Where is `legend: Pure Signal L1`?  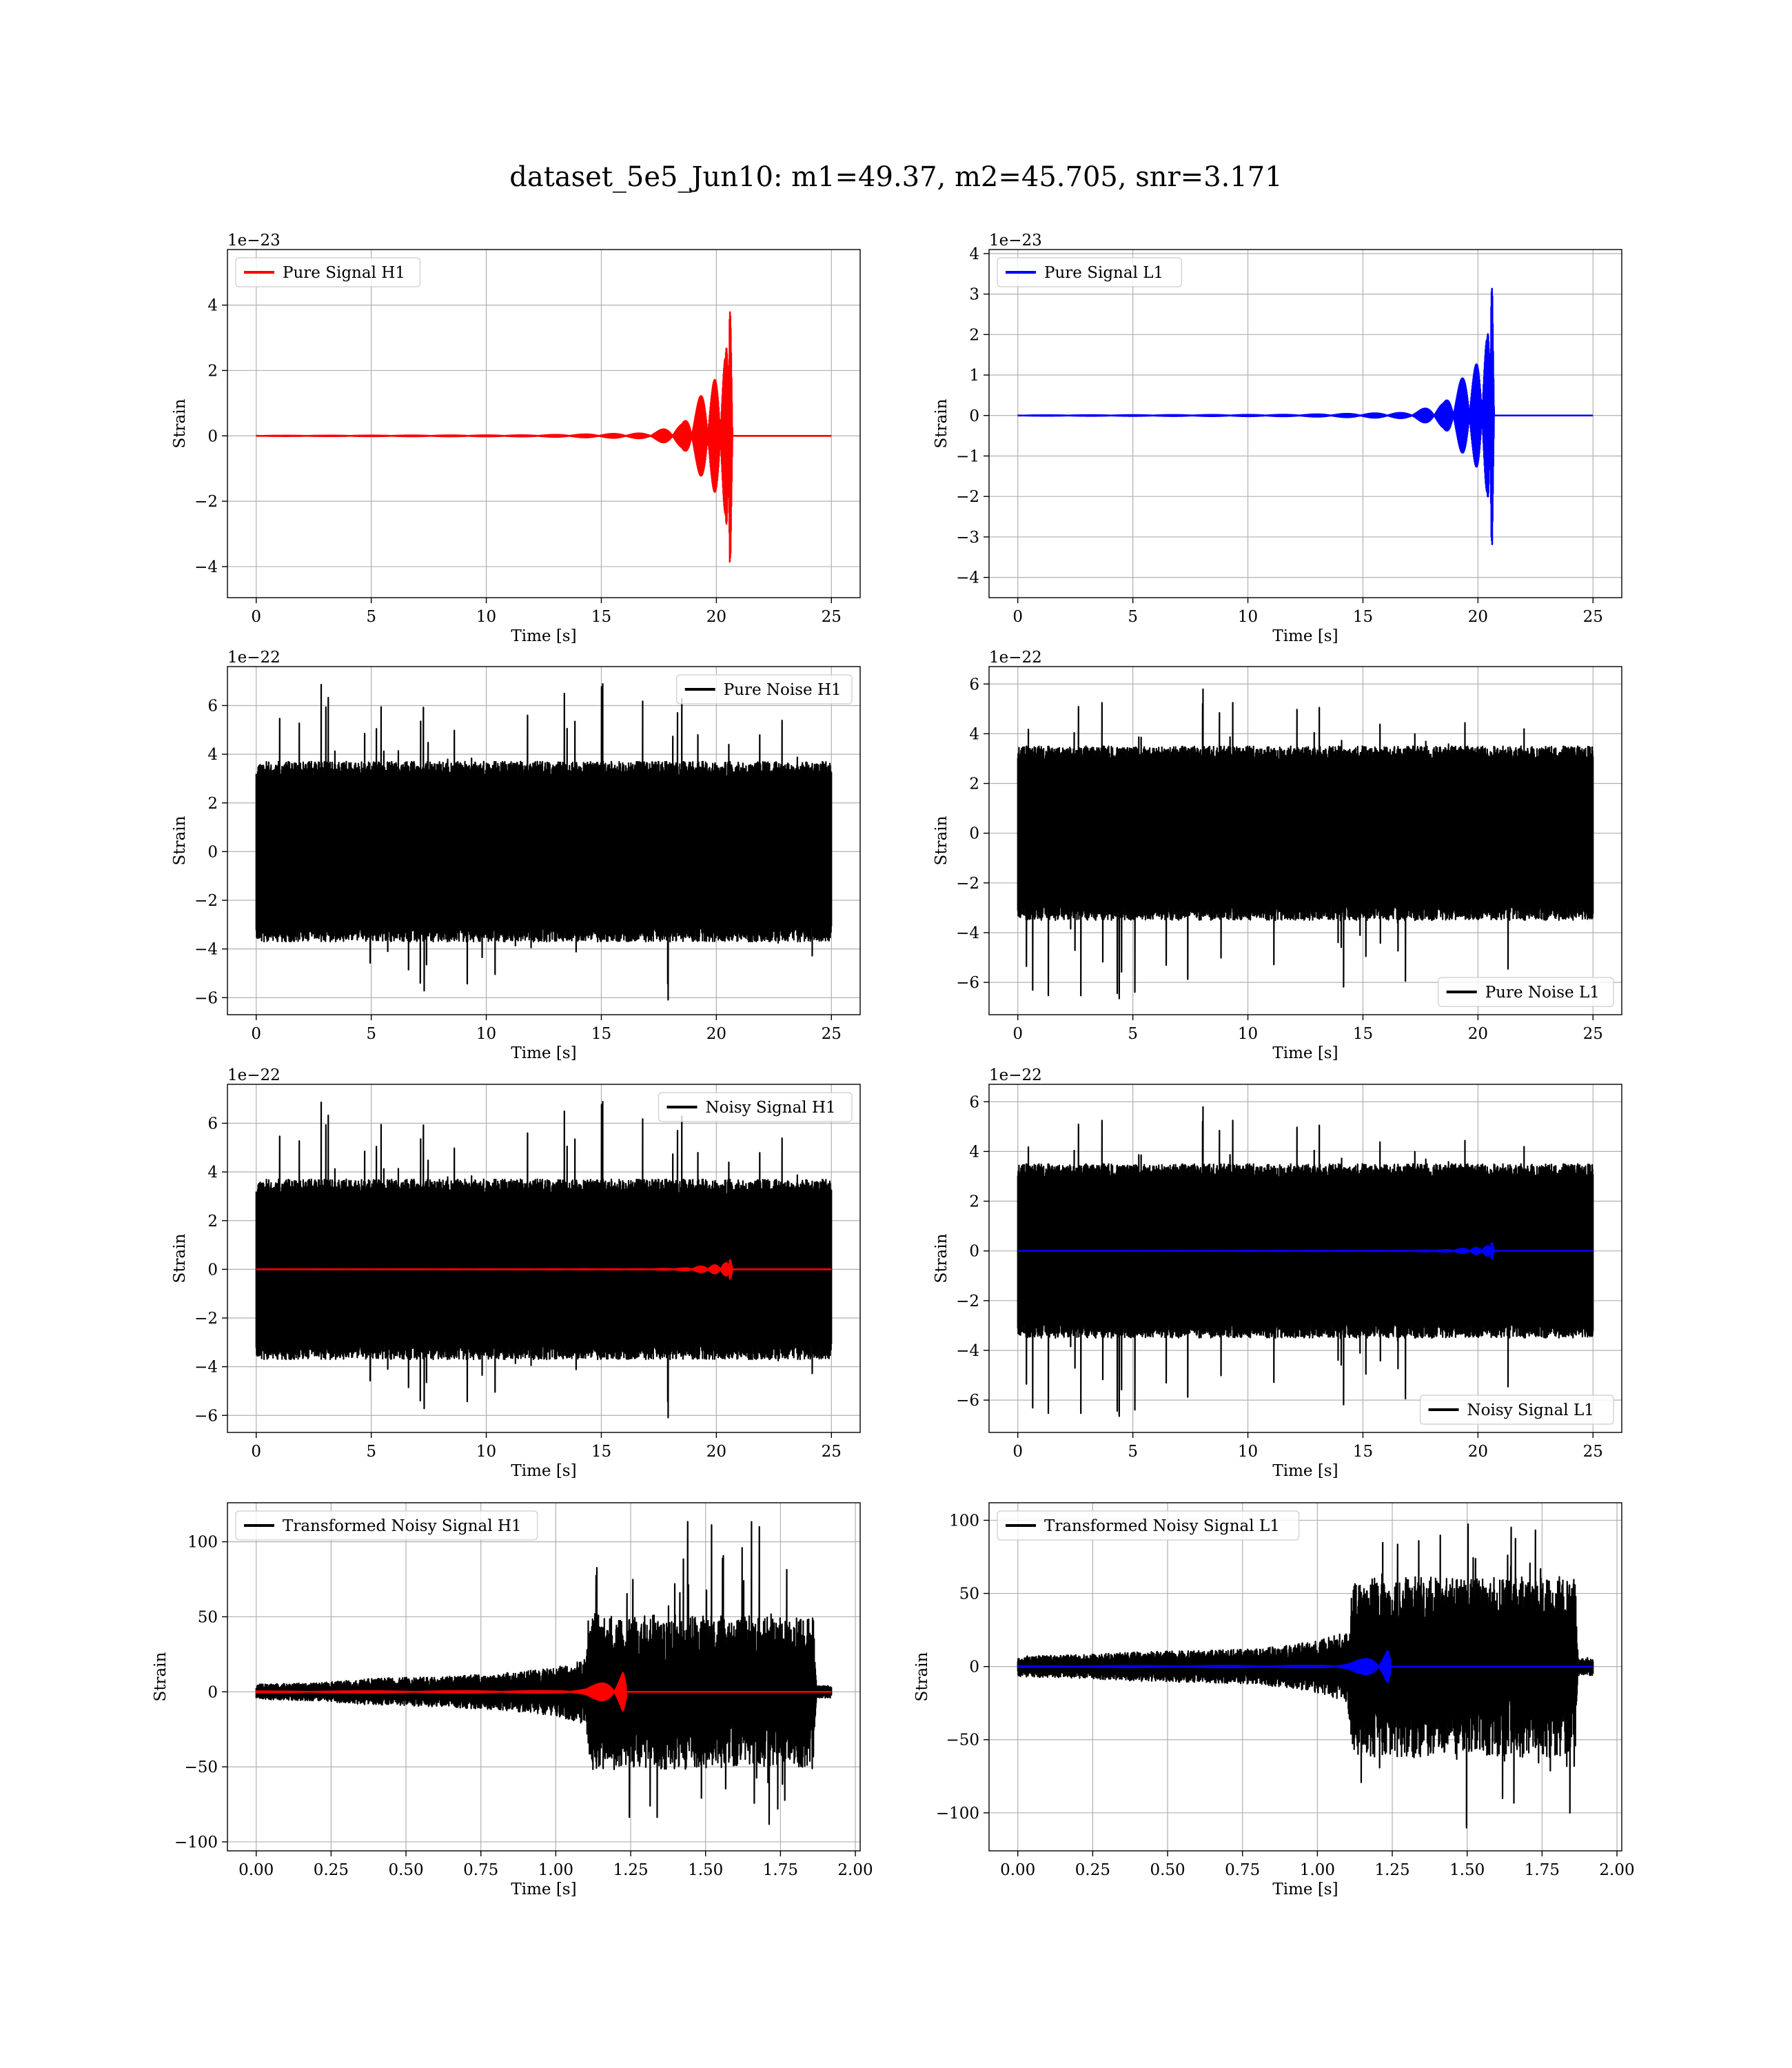
legend: Pure Signal L1 is located at coordinates (1089, 272).